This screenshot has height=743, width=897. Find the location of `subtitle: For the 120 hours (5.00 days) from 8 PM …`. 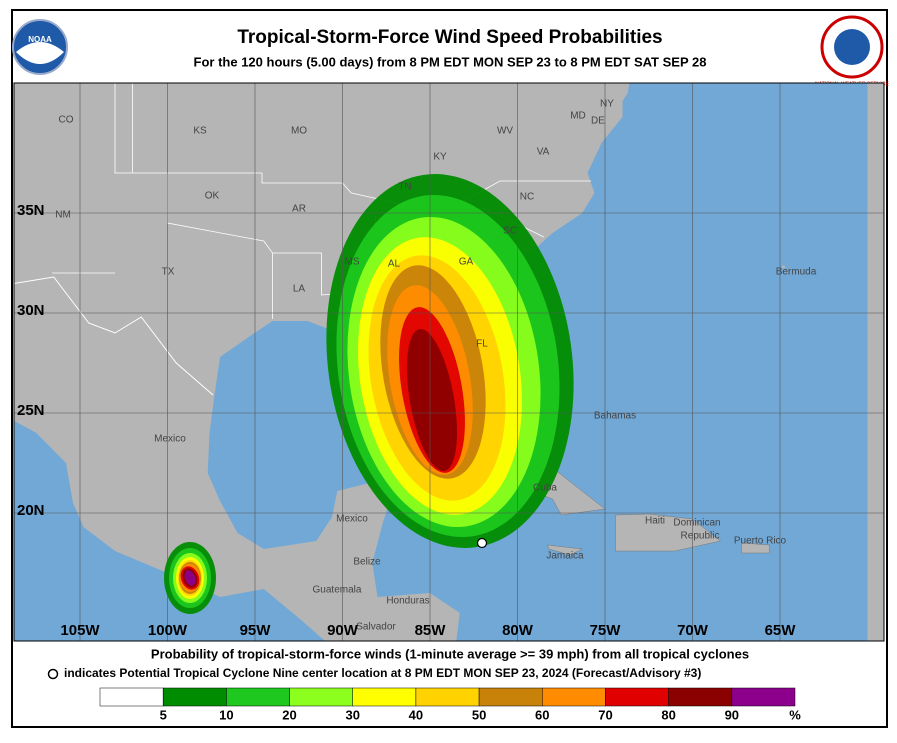

subtitle: For the 120 hours (5.00 days) from 8 PM … is located at coordinates (450, 61).